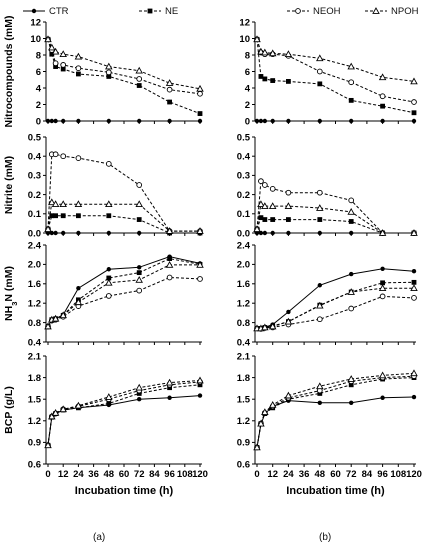  I want to click on y-axis-label: NH3N (mM), so click(11, 293).